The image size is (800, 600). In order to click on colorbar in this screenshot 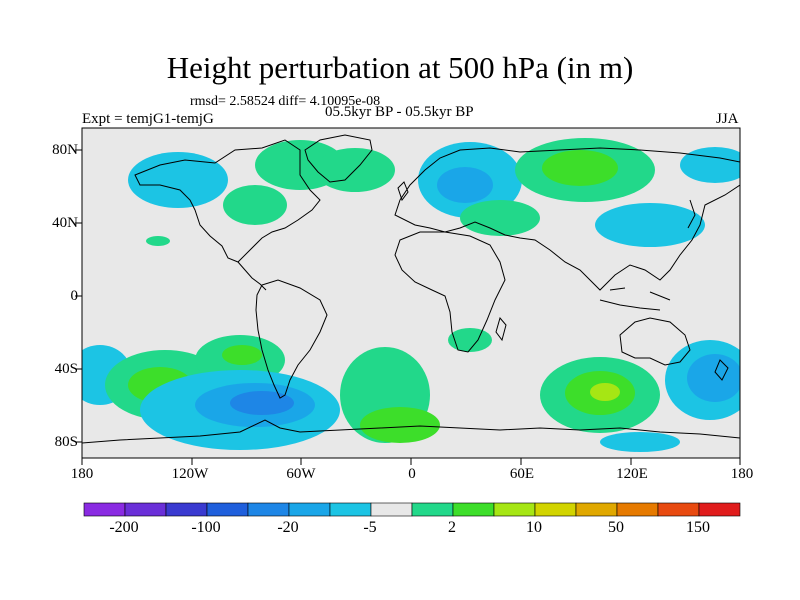, I will do `click(412, 509)`.